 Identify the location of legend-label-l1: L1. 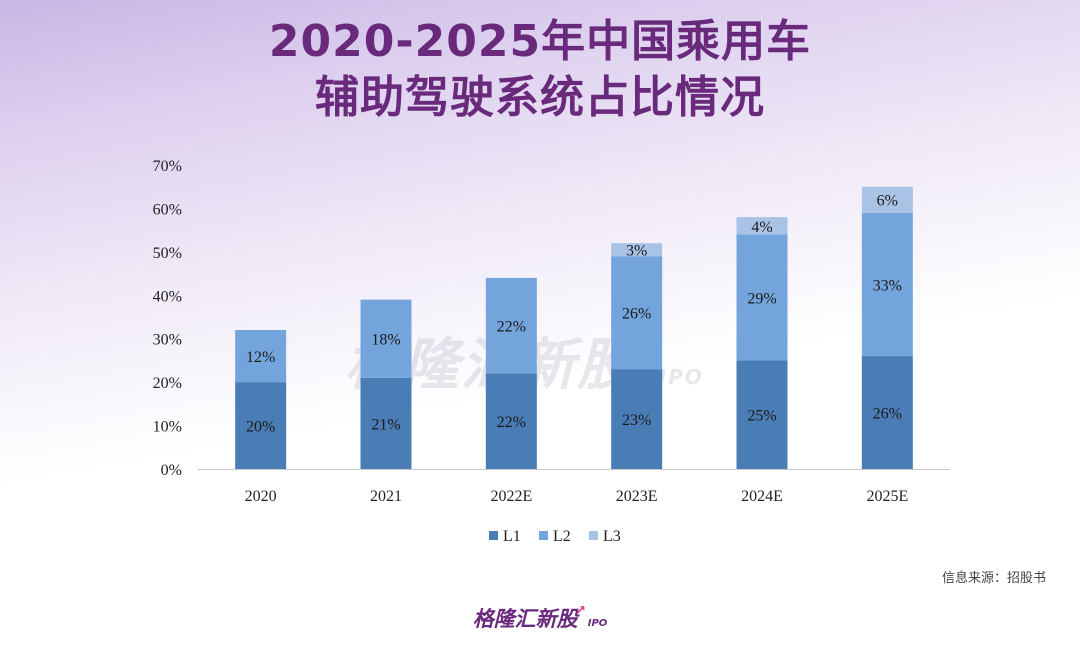
(512, 536).